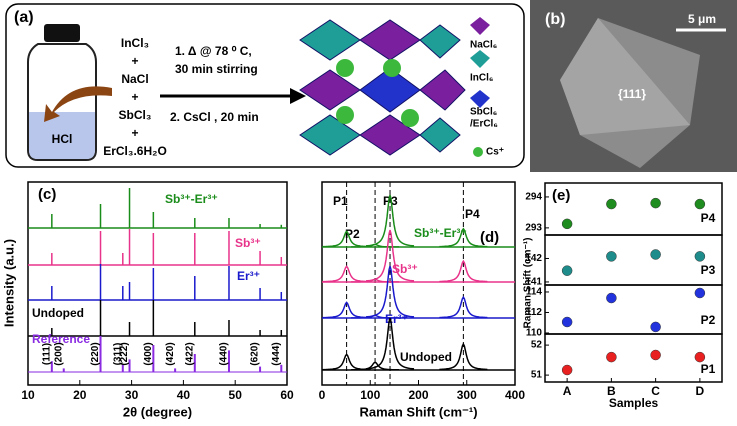 The width and height of the screenshot is (737, 426). I want to click on crystal-structure, so click(382, 87).